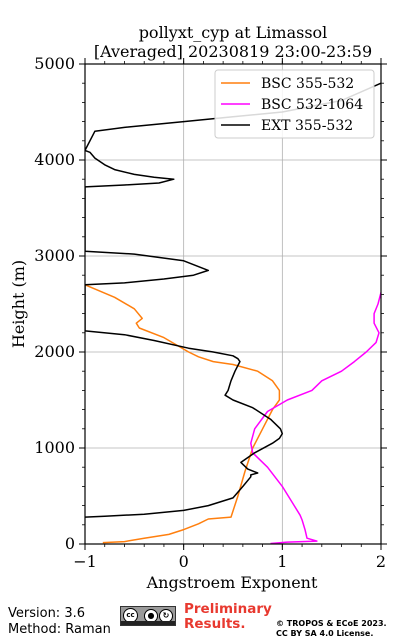 This screenshot has width=400, height=640. Describe the element at coordinates (18, 304) in the screenshot. I see `y-axis-label: Height (m)` at that location.